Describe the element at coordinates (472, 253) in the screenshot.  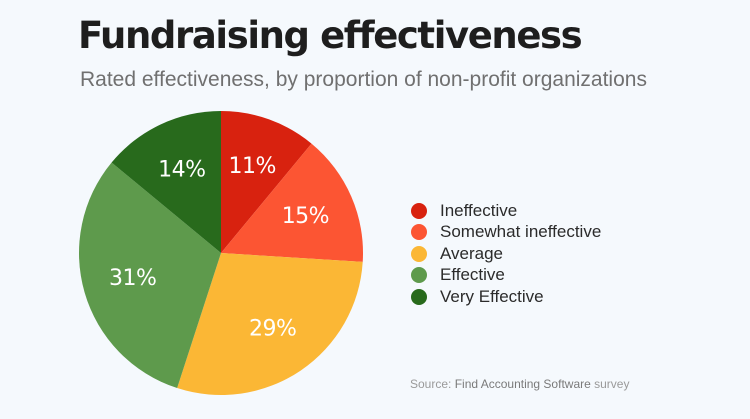
I see `legend-label: Average` at that location.